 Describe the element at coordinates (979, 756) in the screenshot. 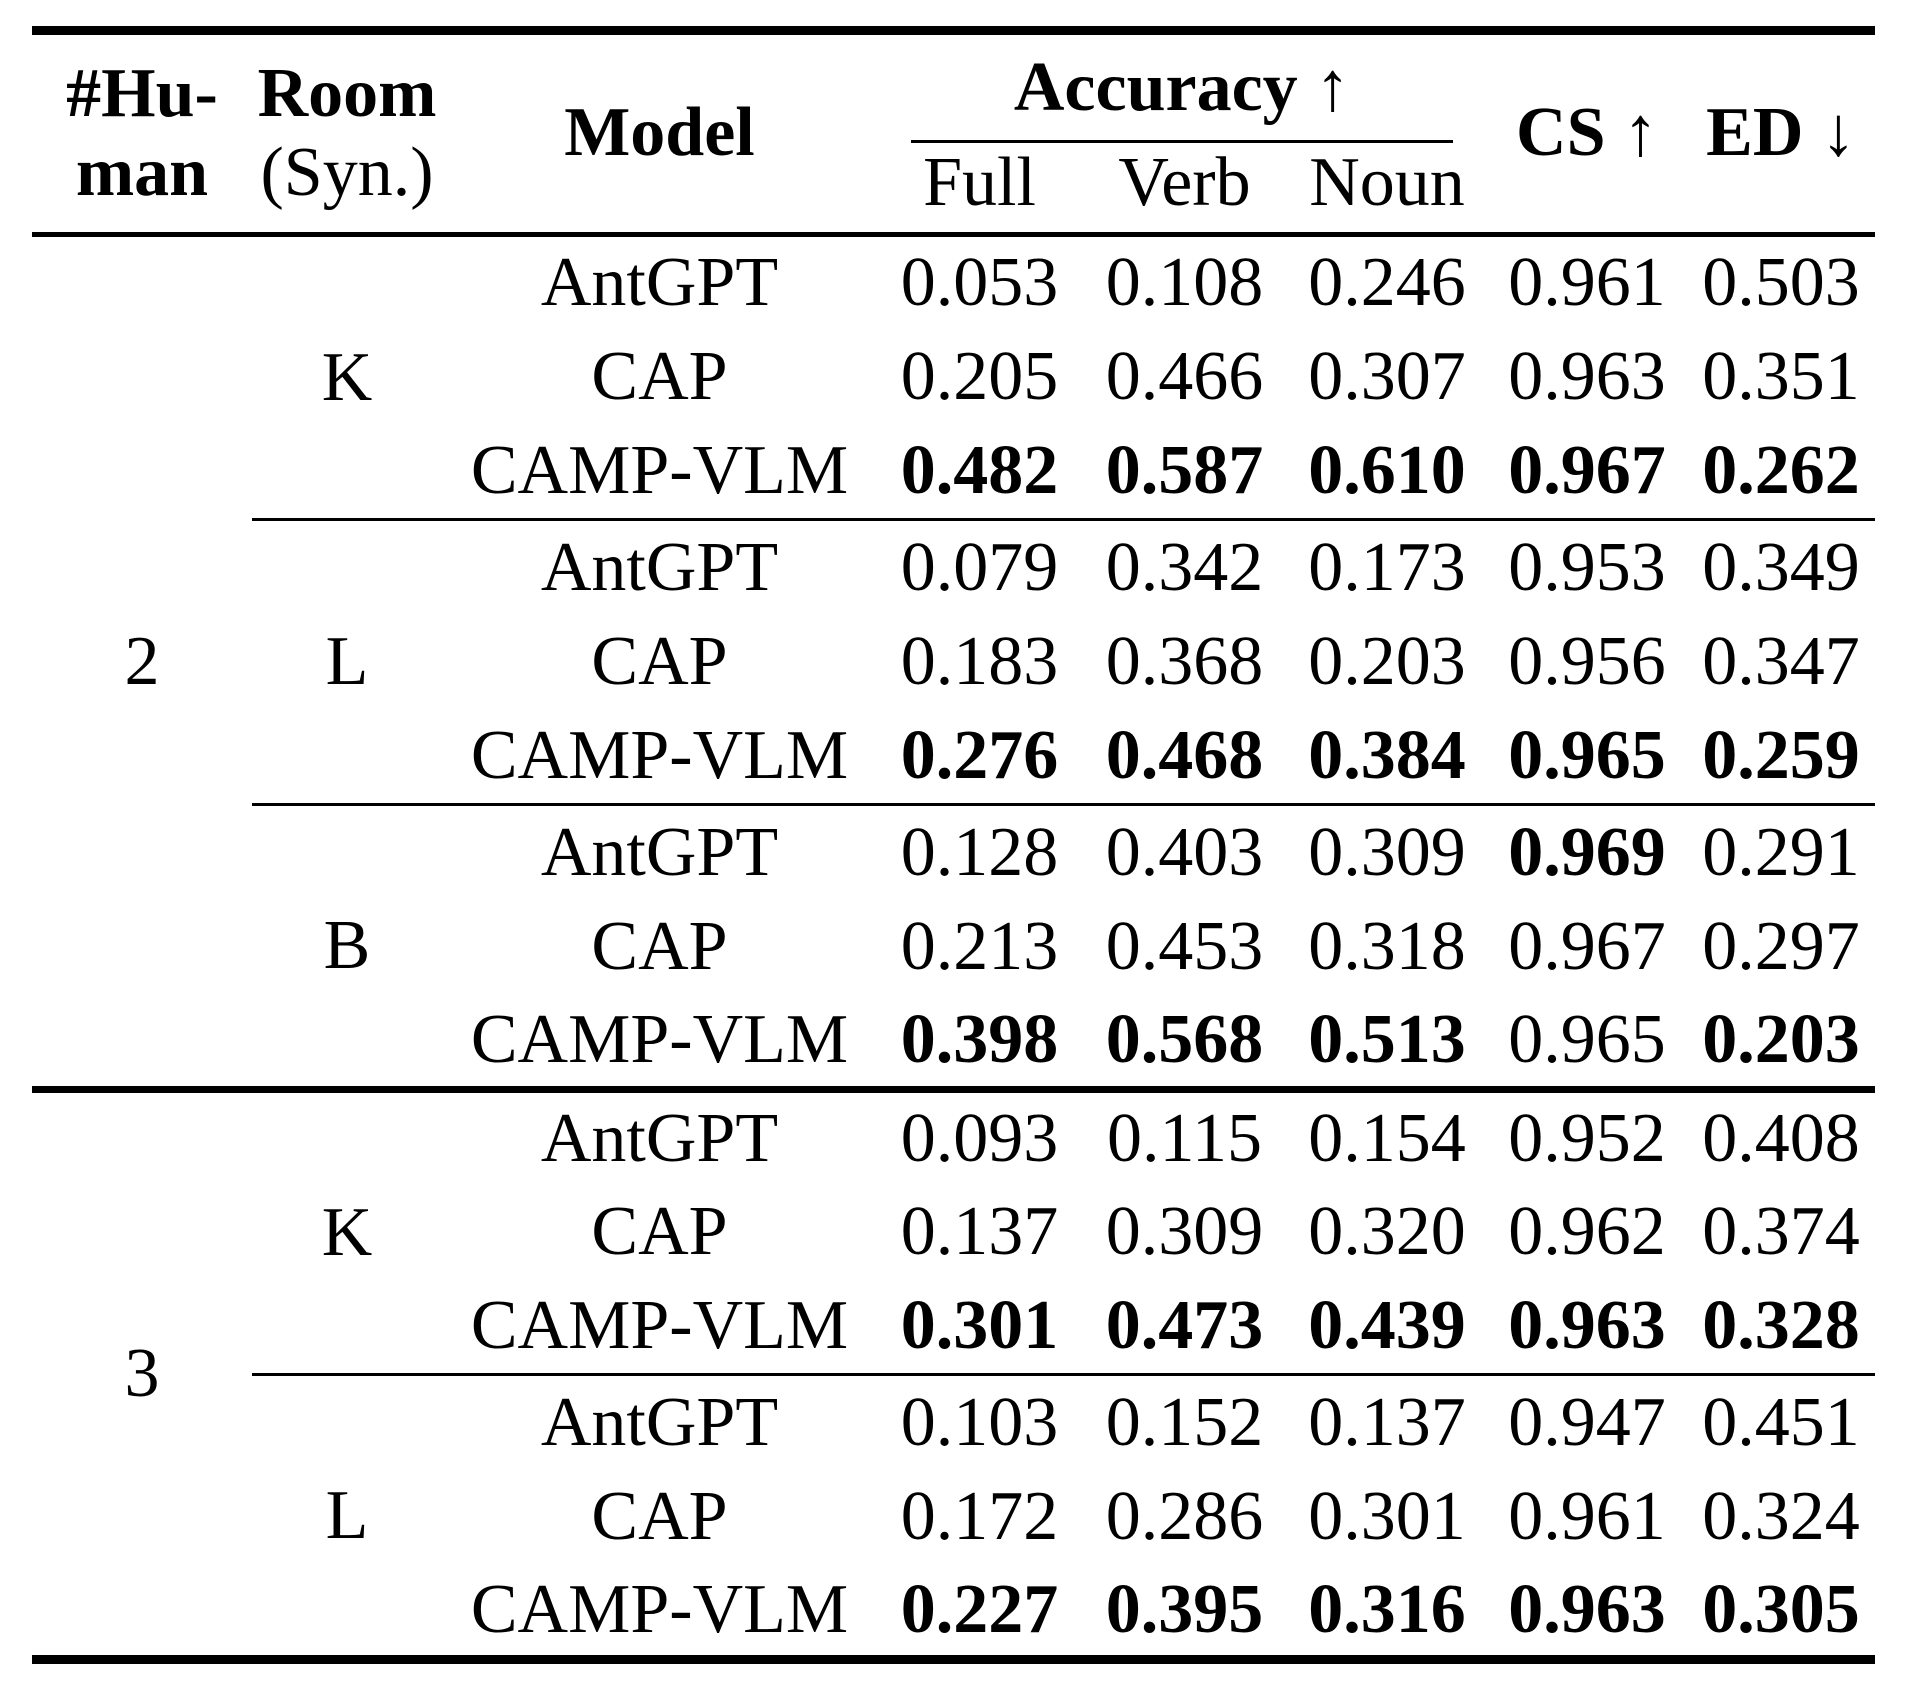

I see `value-cell: 0.276` at that location.